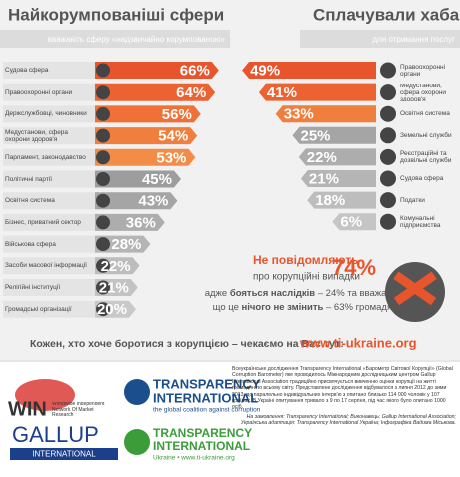 This screenshot has height=477, width=460. I want to click on logo-text: GALLUP, so click(55, 434).